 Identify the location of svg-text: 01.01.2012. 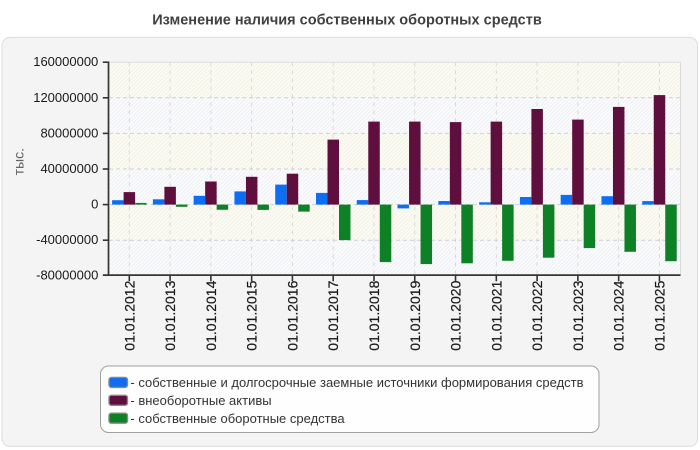
(129, 315).